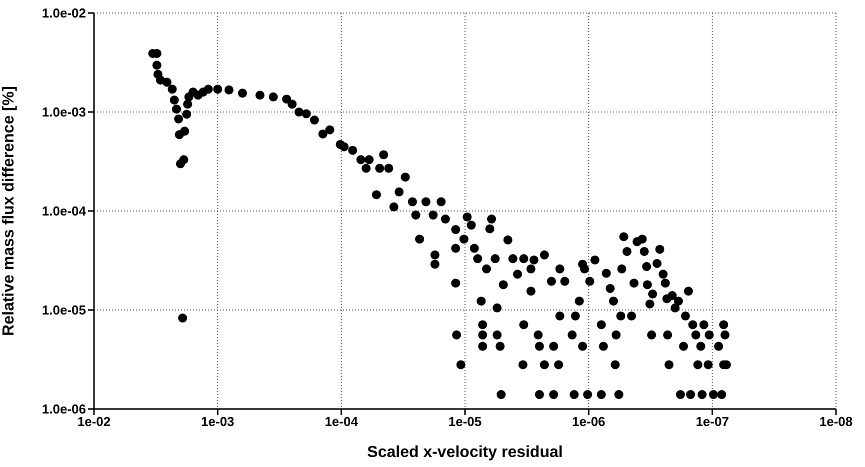  I want to click on x-tick-label: 1e-04, so click(341, 422).